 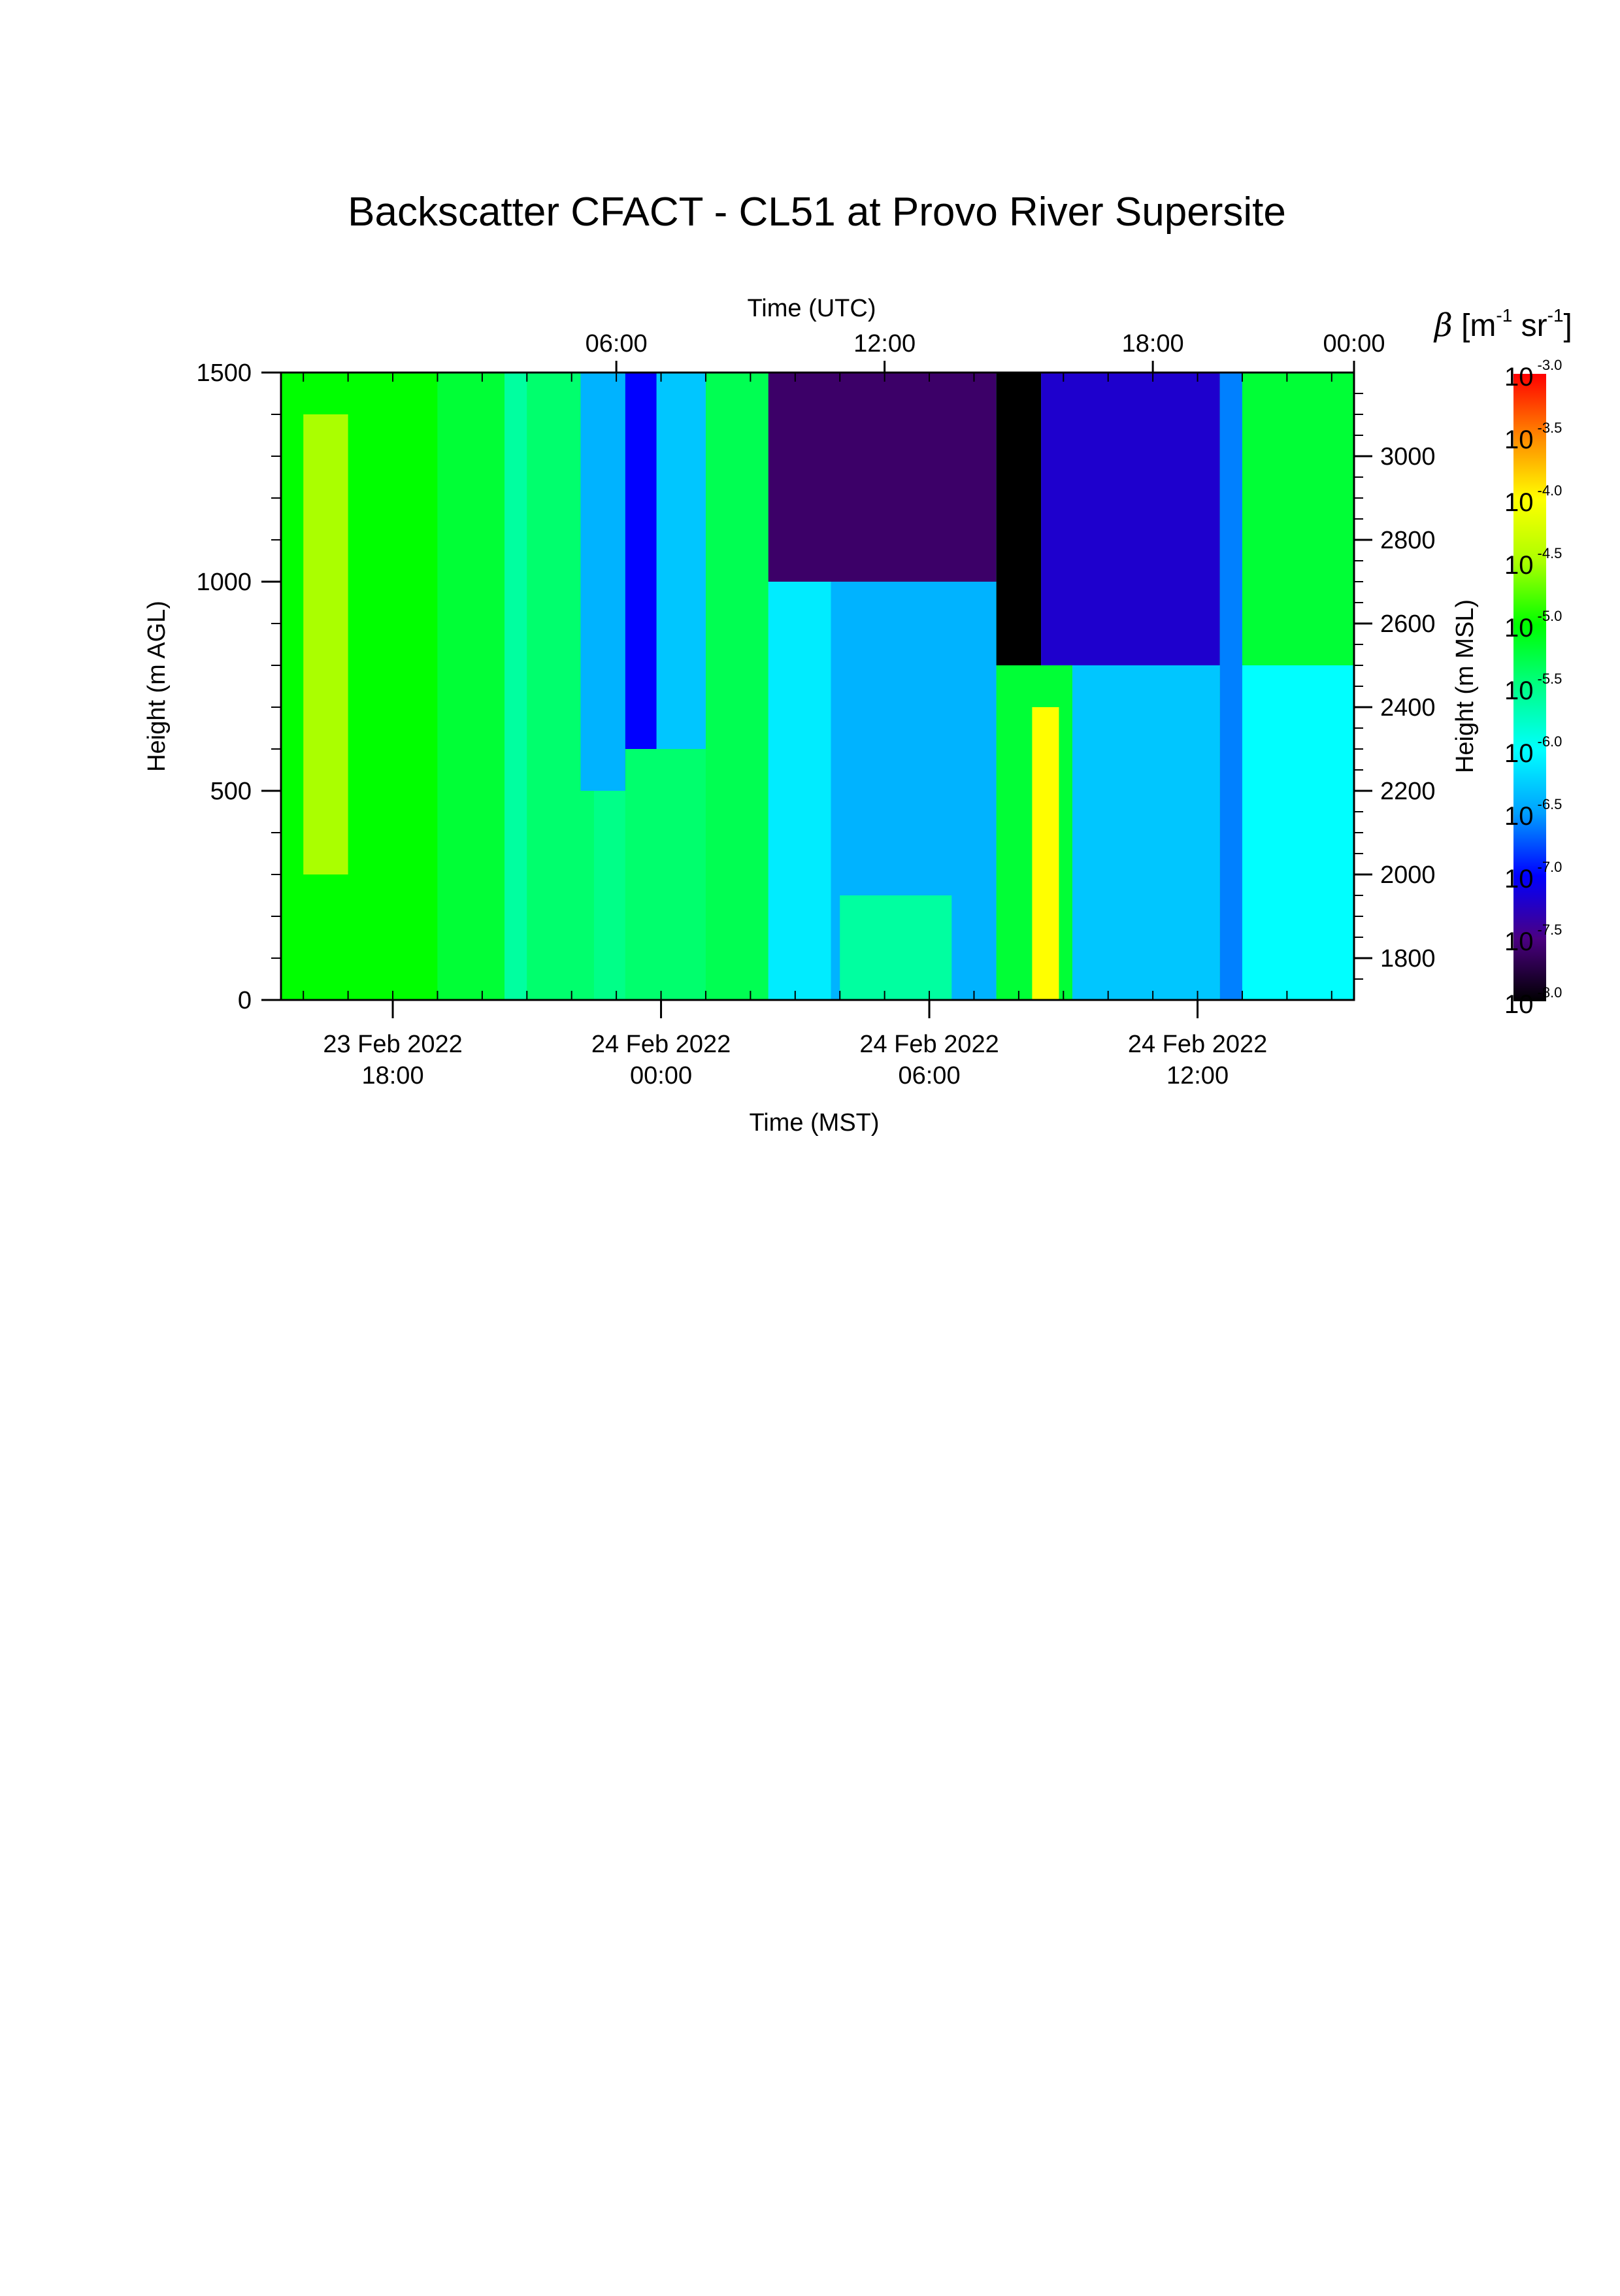 What do you see at coordinates (1550, 365) in the screenshot?
I see `colorbar-tick-exponent: -3.0` at bounding box center [1550, 365].